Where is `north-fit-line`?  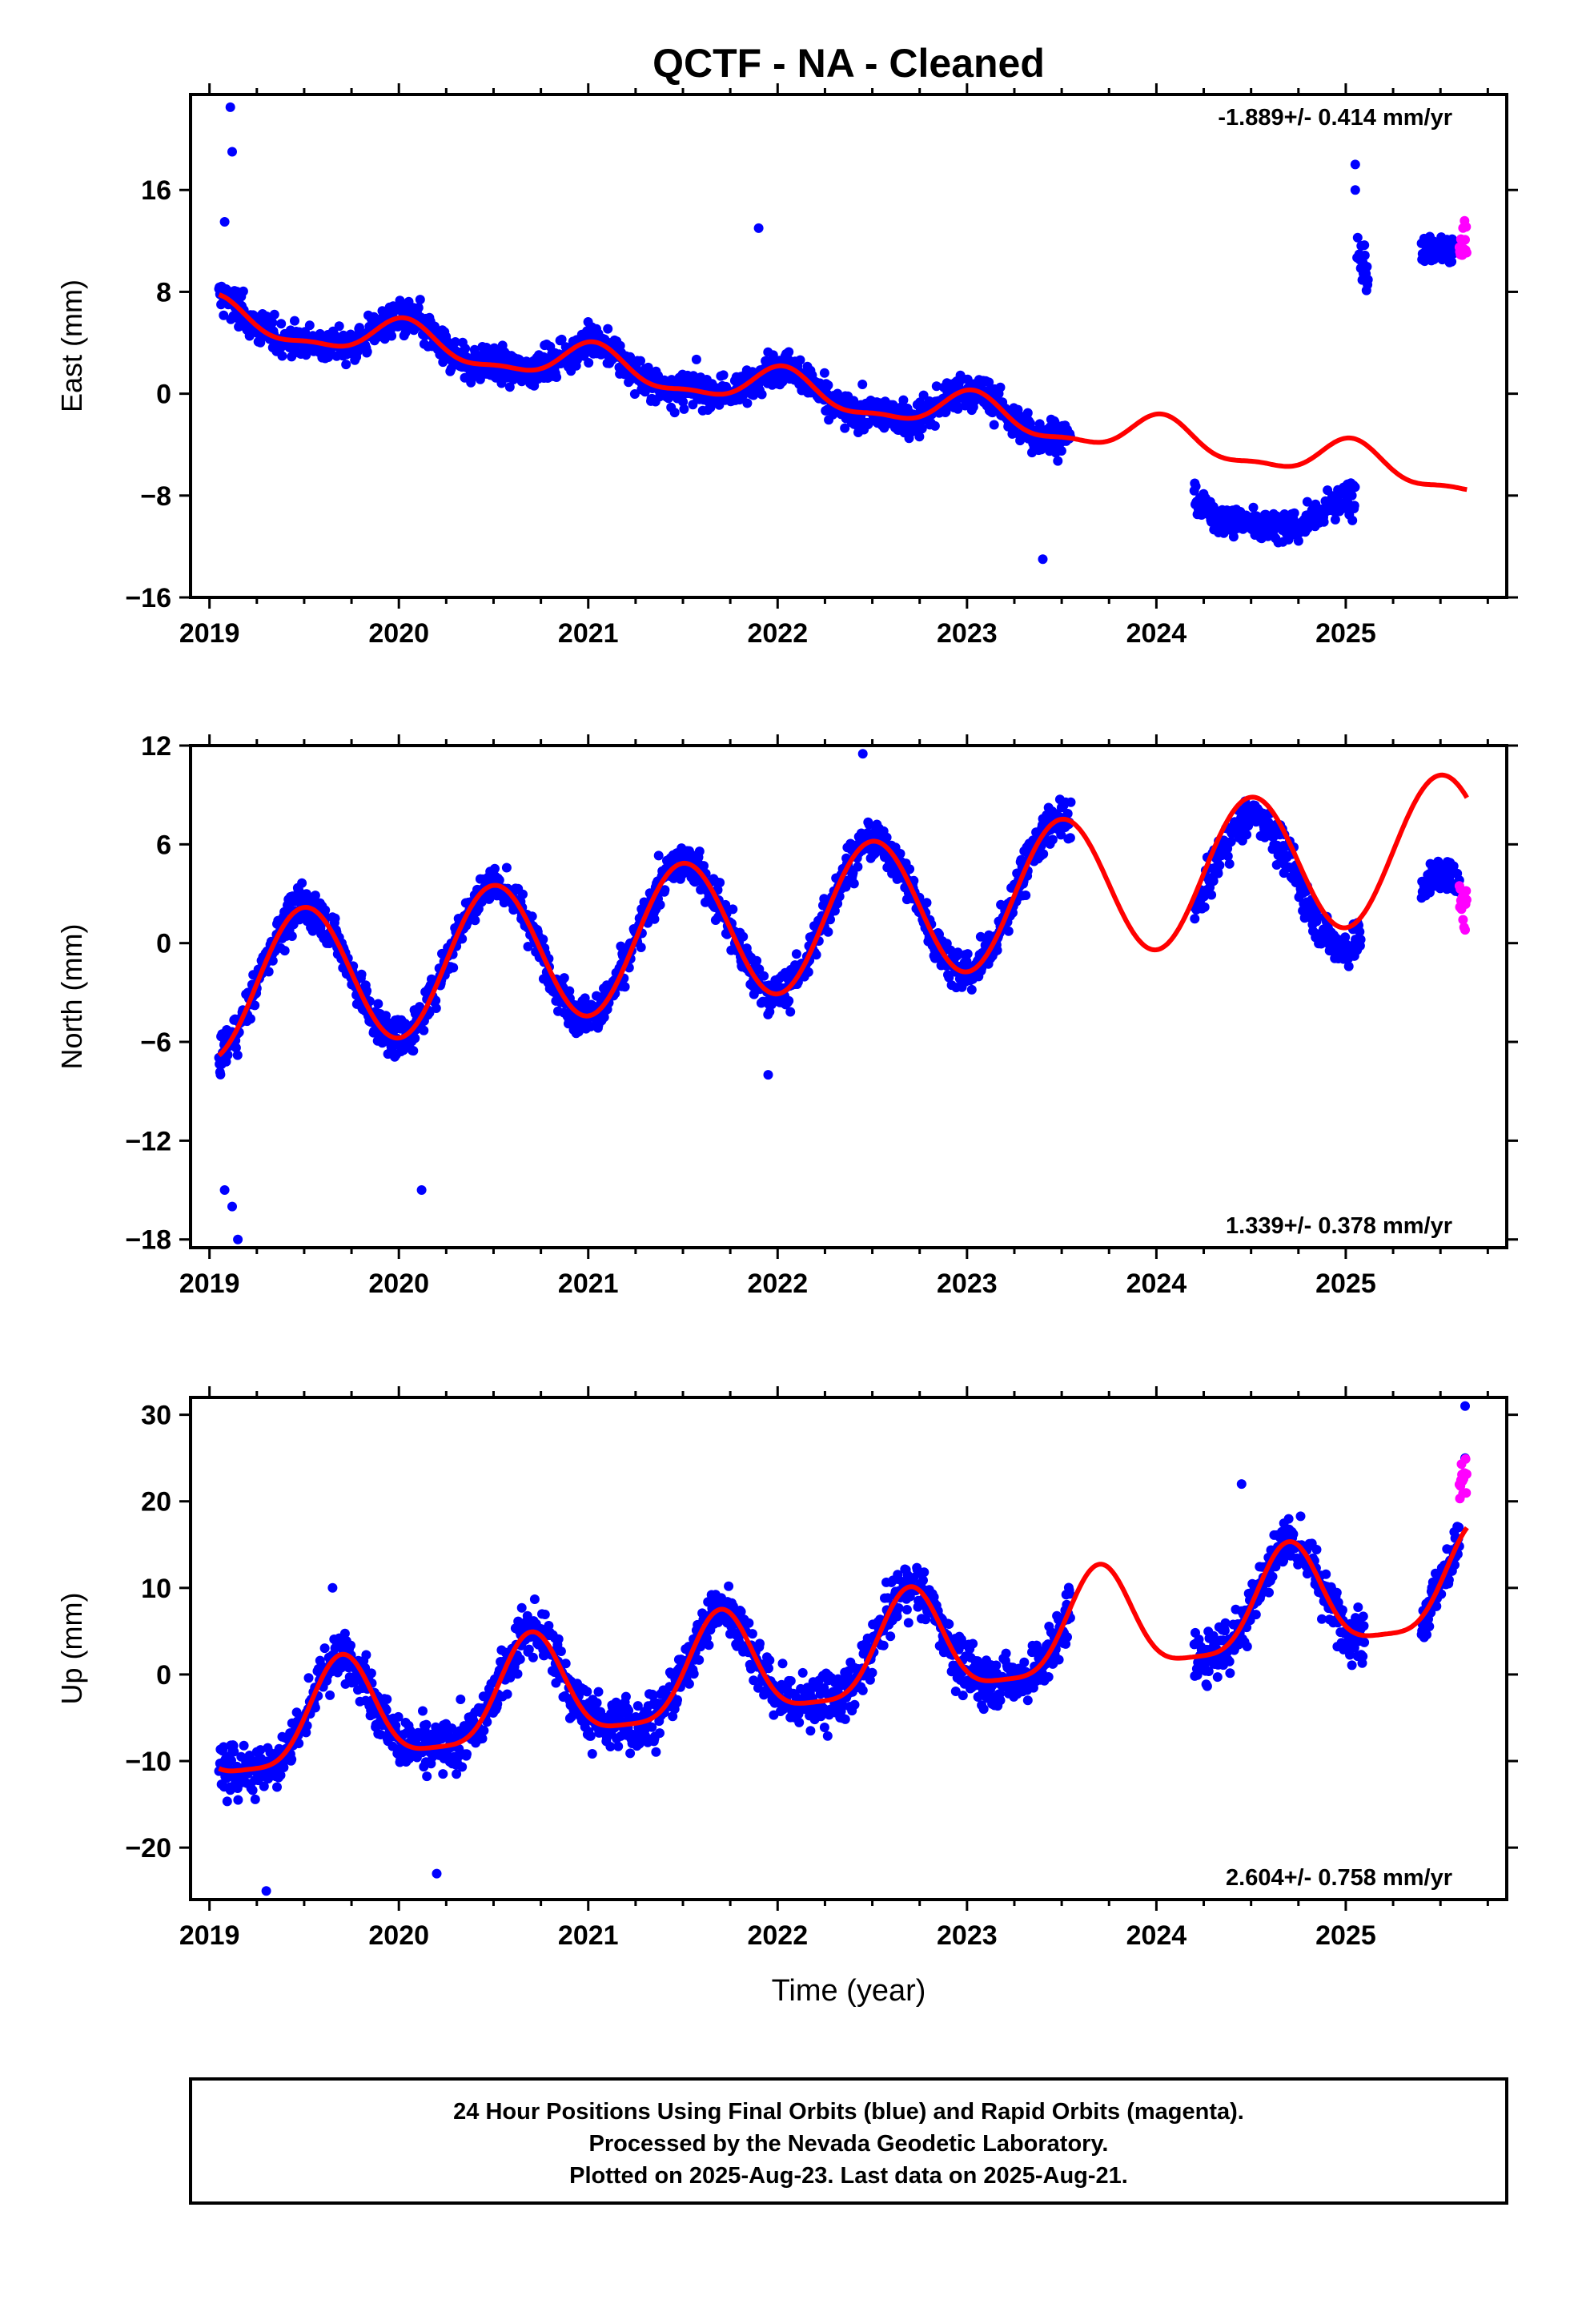 north-fit-line is located at coordinates (843, 915).